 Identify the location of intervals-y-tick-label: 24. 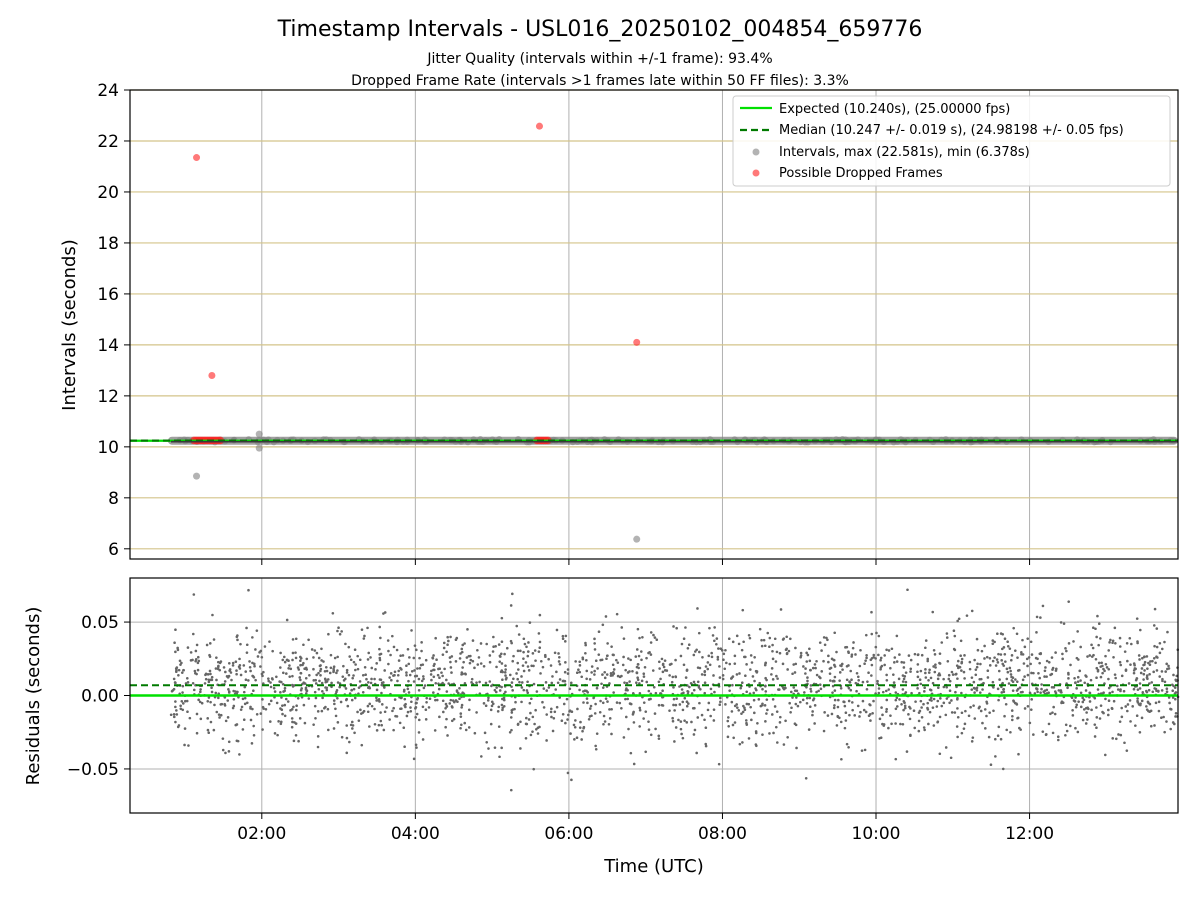
(108, 91).